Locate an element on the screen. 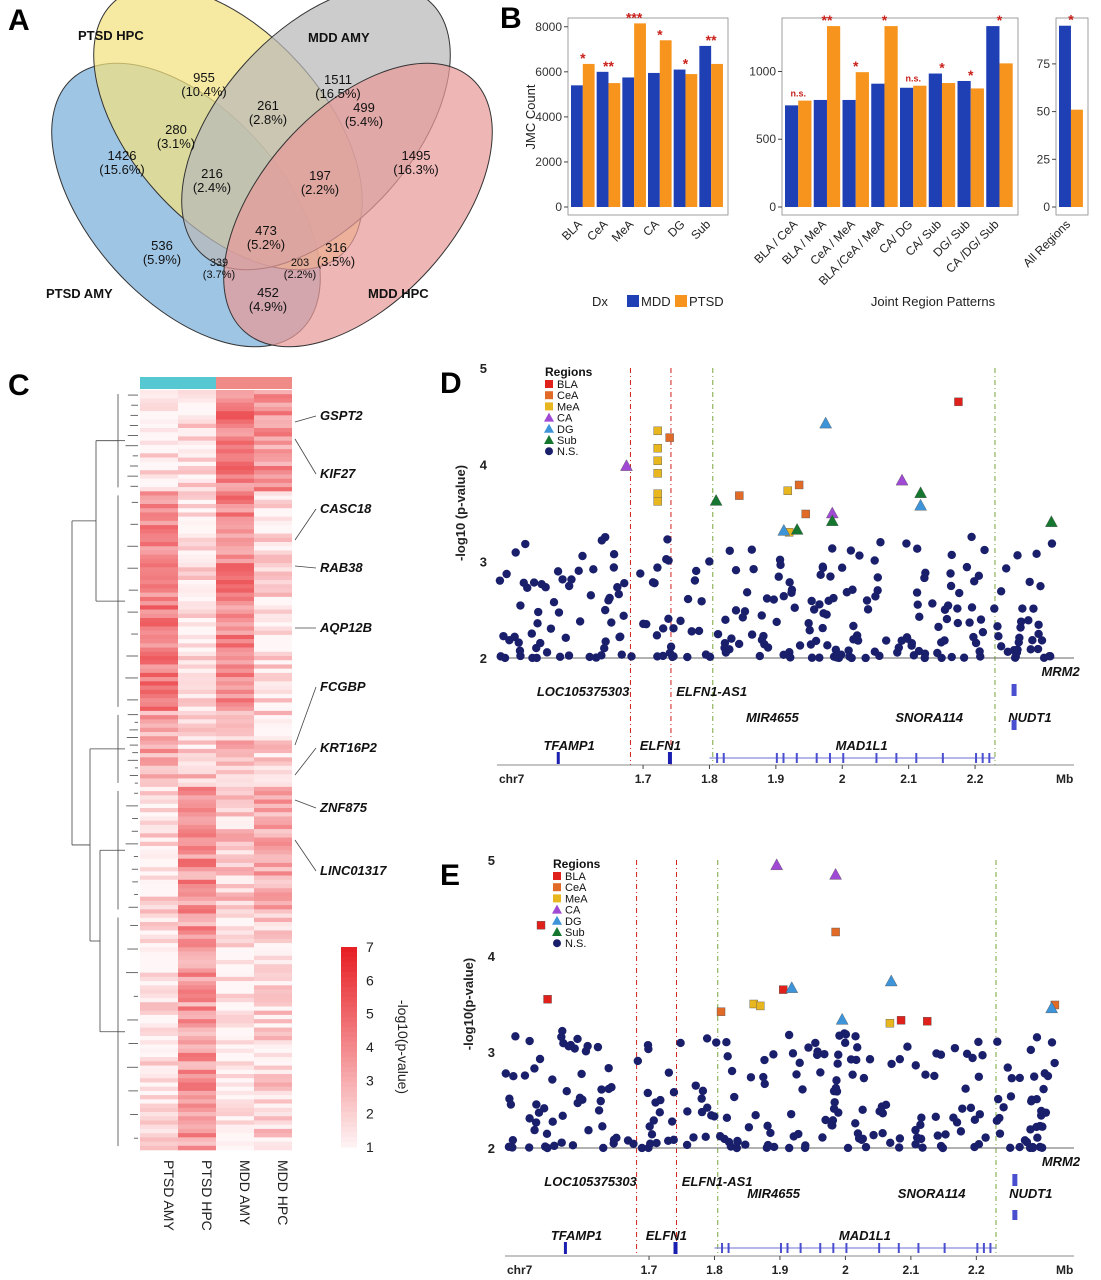  legend-symbol is located at coordinates (557, 876).